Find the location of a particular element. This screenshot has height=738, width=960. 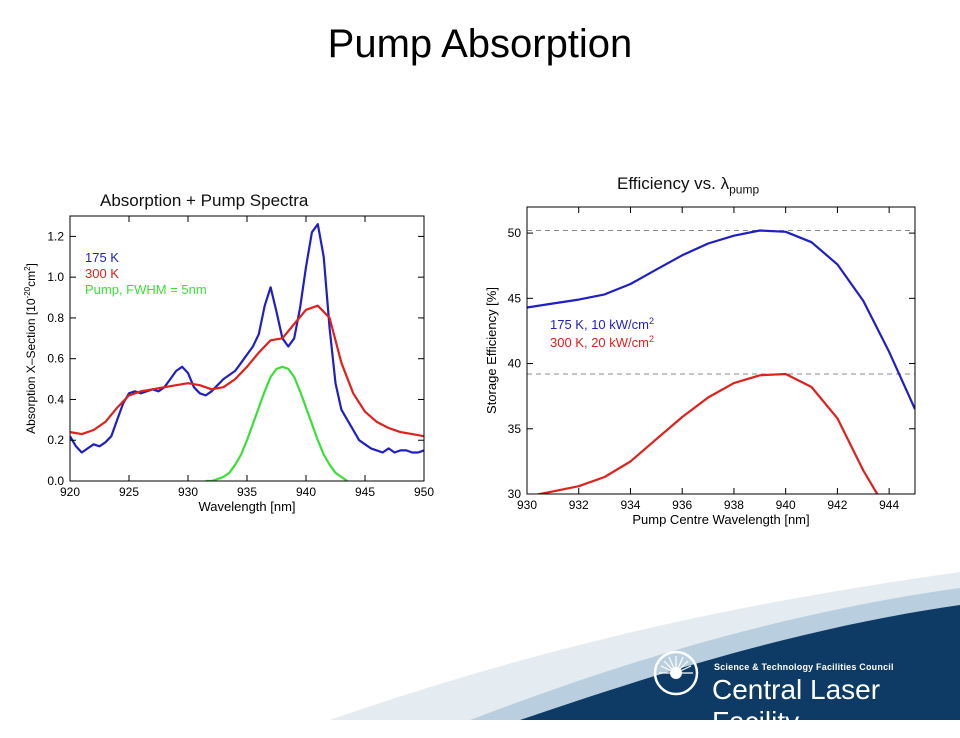

x-tick-label: 920 is located at coordinates (70, 492).